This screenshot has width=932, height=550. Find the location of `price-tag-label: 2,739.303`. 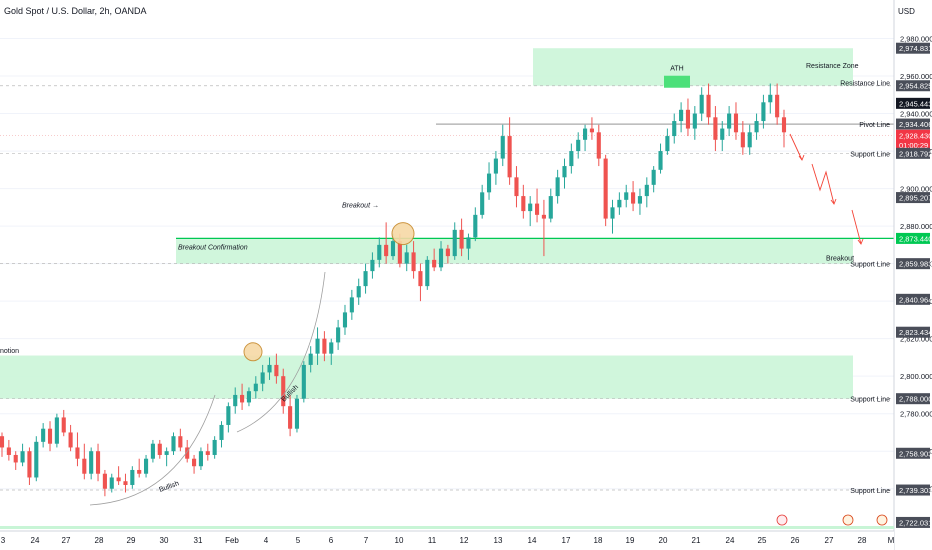

price-tag-label: 2,739.303 is located at coordinates (915, 490).